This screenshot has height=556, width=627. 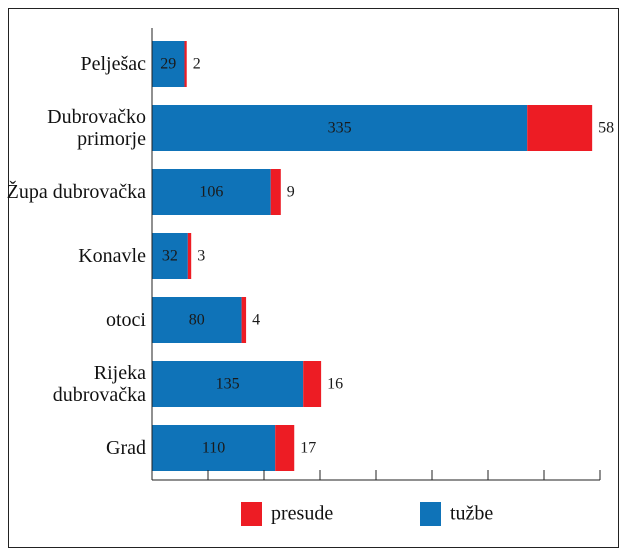 I want to click on value-label: 106, so click(x=211, y=192).